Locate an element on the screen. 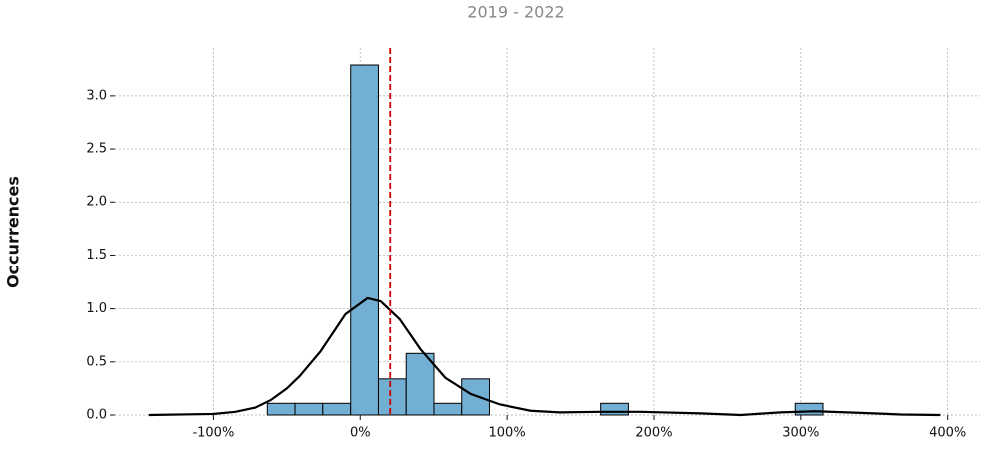  y-tick-label: 0.0 is located at coordinates (96, 415).